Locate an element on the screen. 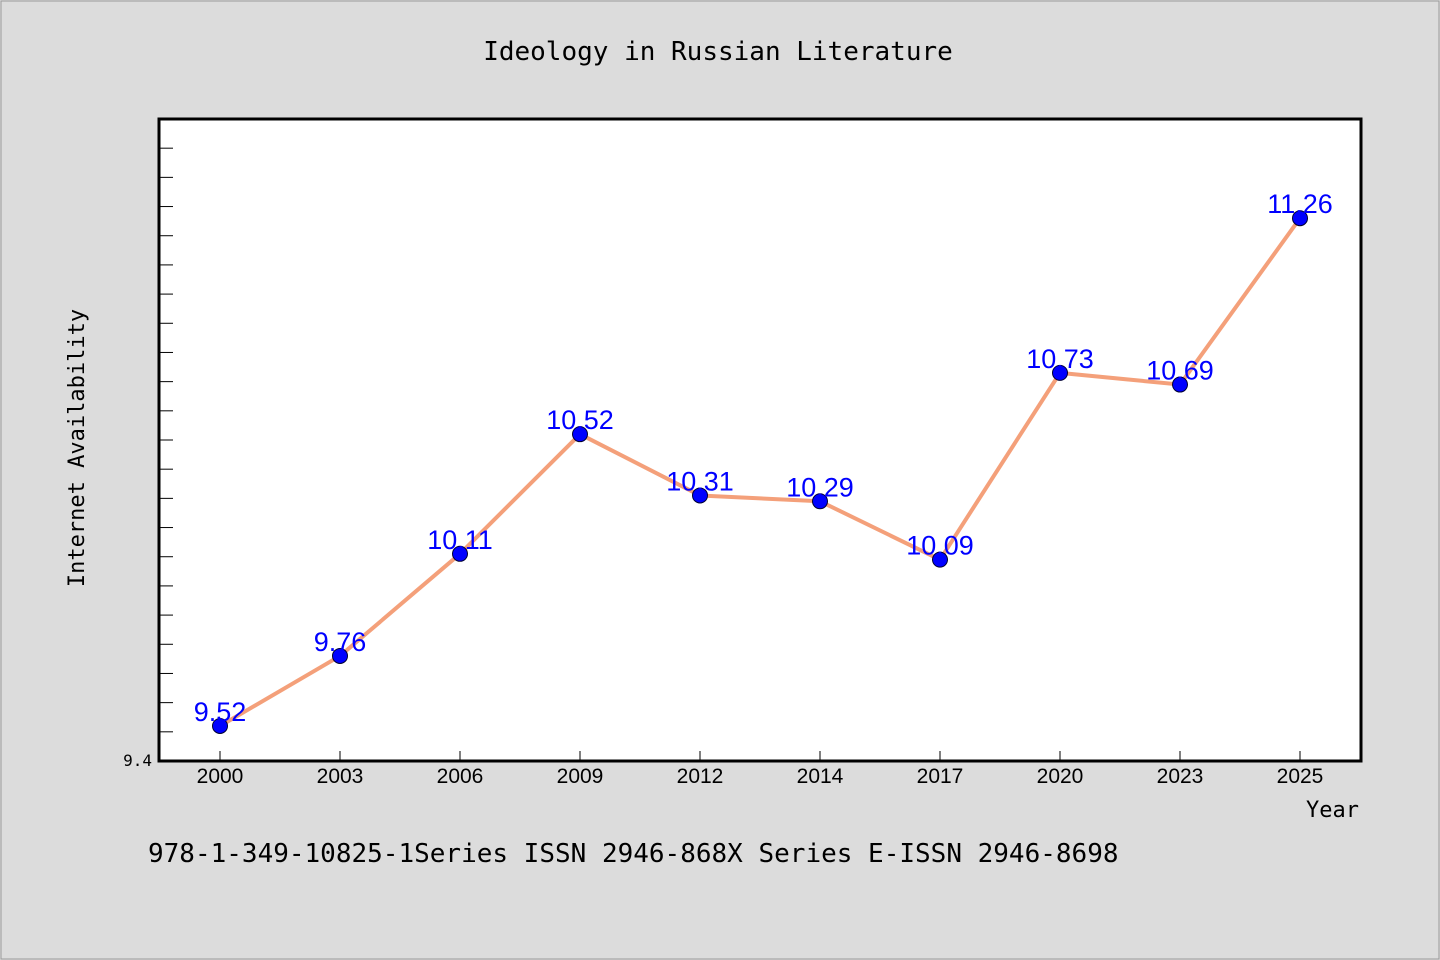 Image resolution: width=1440 pixels, height=960 pixels. x-tick-label: 2012 is located at coordinates (700, 776).